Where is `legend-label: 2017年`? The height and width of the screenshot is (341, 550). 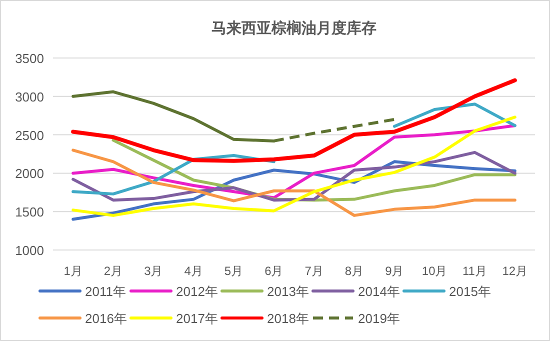
legend-label: 2017年 is located at coordinates (197, 318).